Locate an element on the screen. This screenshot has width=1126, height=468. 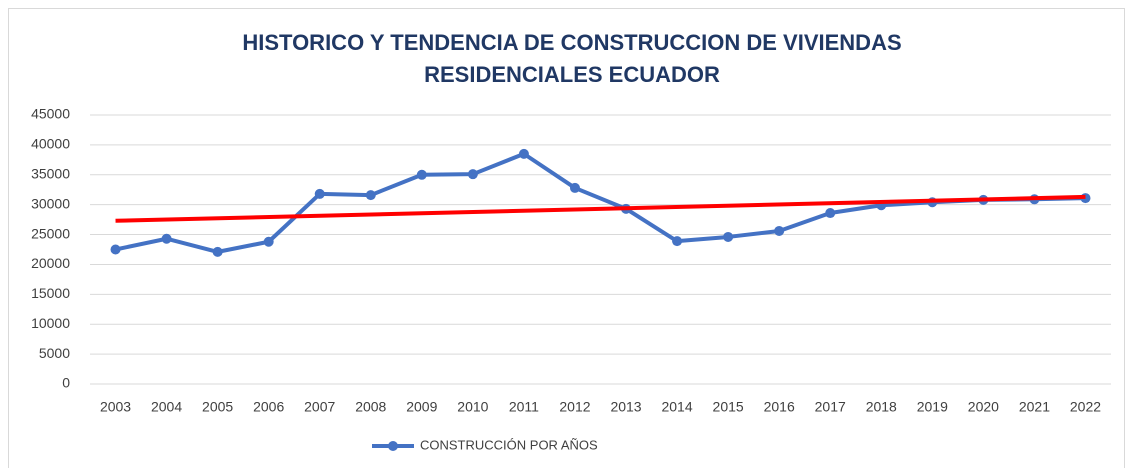
y-tick-label: 30000 is located at coordinates (50, 203).